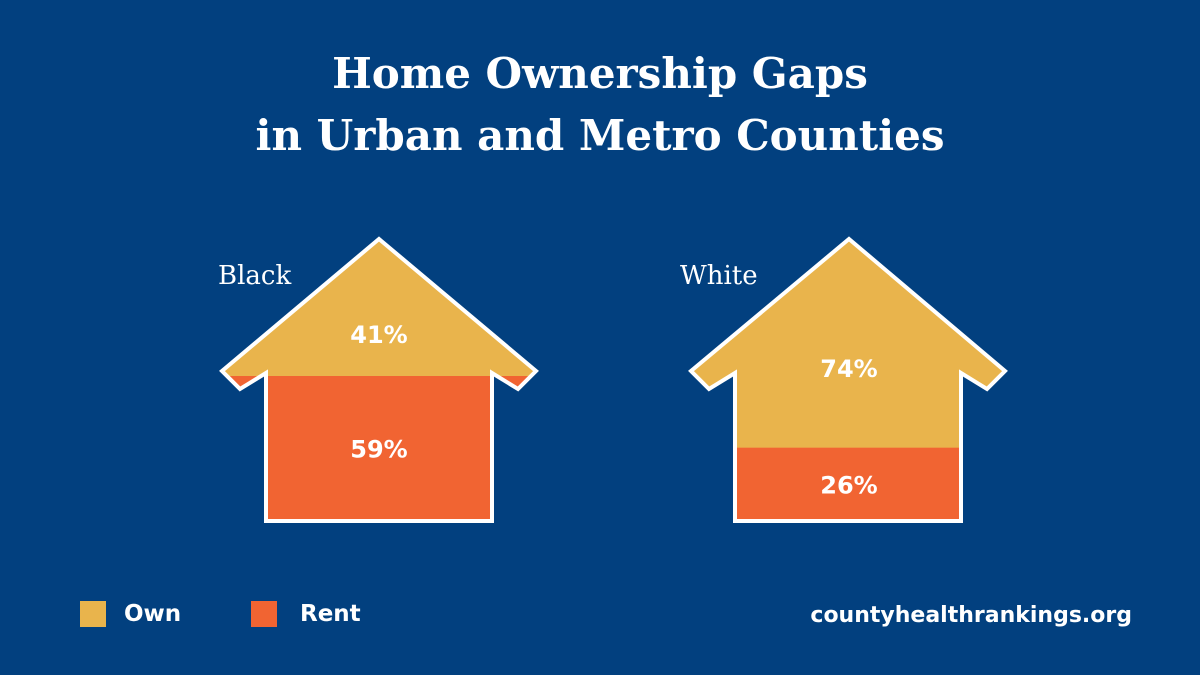 Image resolution: width=1200 pixels, height=675 pixels. I want to click on legend-label-rent: Rent, so click(330, 614).